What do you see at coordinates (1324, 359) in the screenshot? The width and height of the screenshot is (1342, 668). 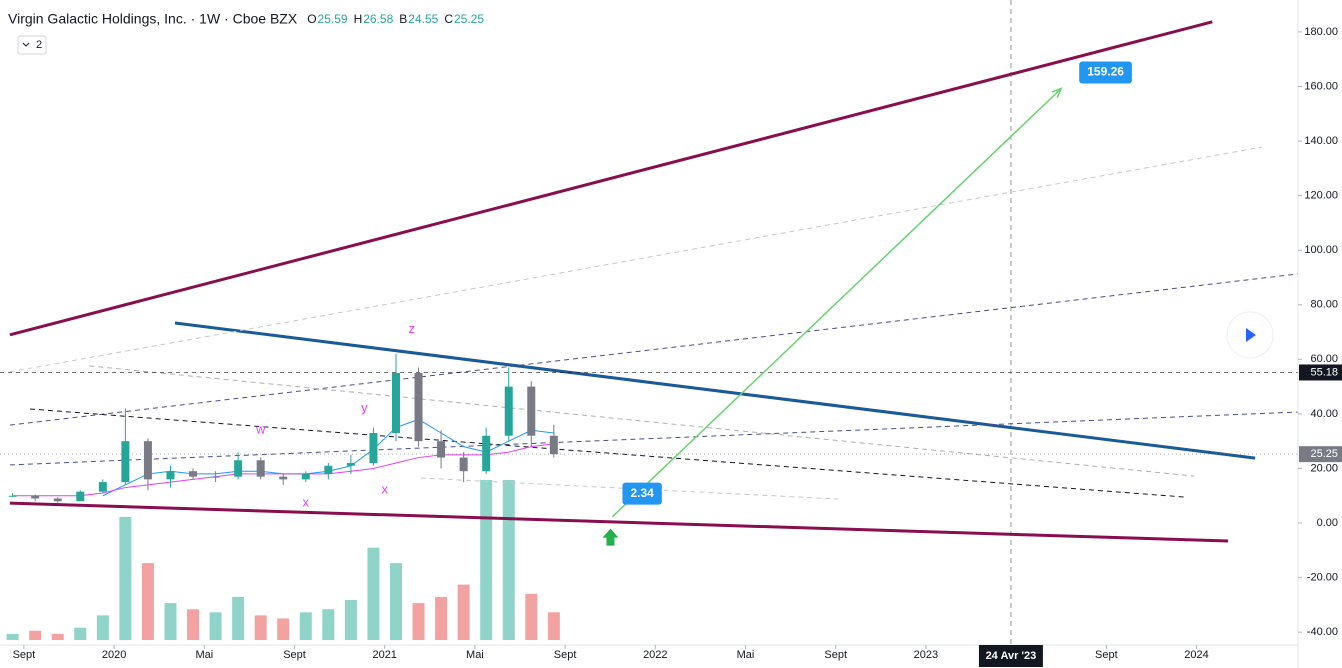 I see `y-tick-label: 60.00` at bounding box center [1324, 359].